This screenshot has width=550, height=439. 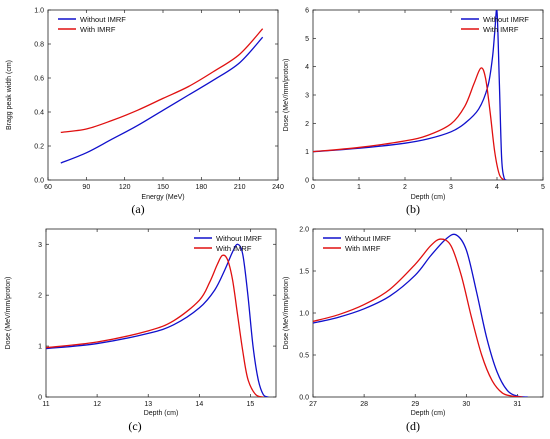 I want to click on panel-label: (d), so click(x=413, y=426).